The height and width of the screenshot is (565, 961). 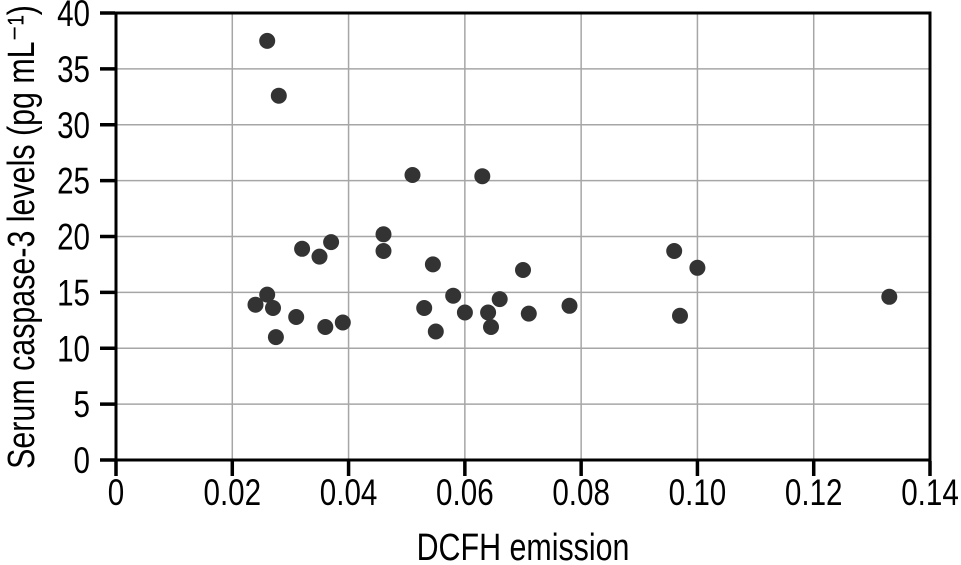 What do you see at coordinates (73, 126) in the screenshot?
I see `y-tick-label: 30` at bounding box center [73, 126].